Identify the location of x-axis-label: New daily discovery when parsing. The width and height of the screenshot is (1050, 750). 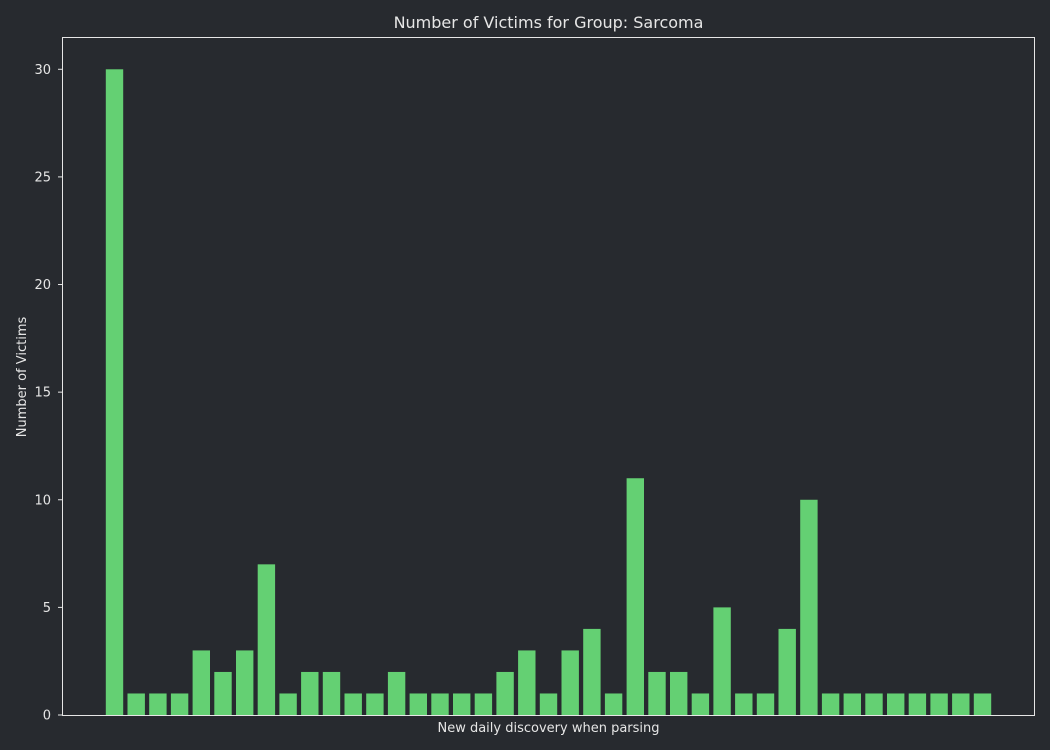
(548, 728).